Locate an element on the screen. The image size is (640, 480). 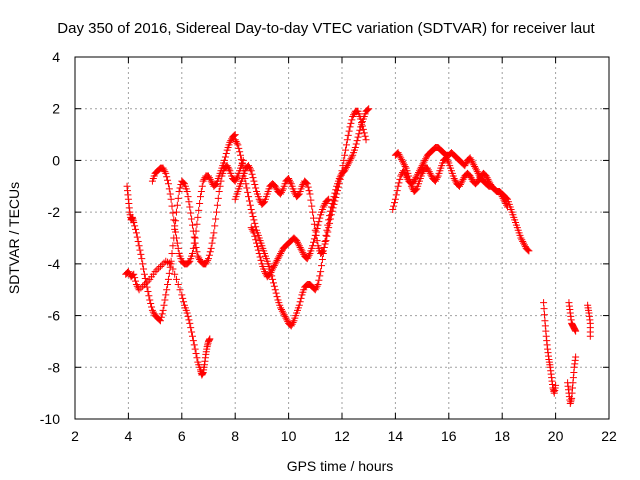
x-tick-label: 14 is located at coordinates (396, 436).